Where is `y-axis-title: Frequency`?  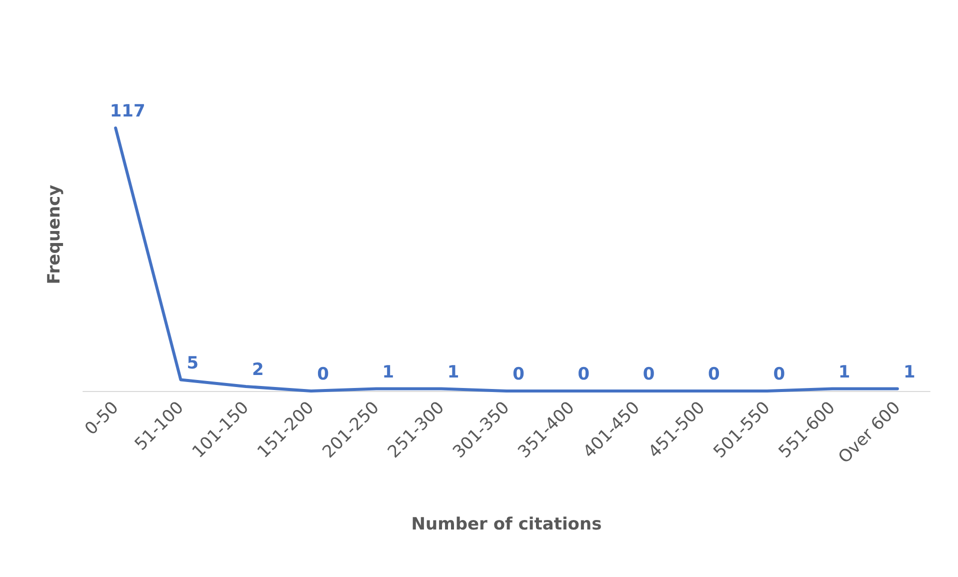 y-axis-title: Frequency is located at coordinates (54, 234).